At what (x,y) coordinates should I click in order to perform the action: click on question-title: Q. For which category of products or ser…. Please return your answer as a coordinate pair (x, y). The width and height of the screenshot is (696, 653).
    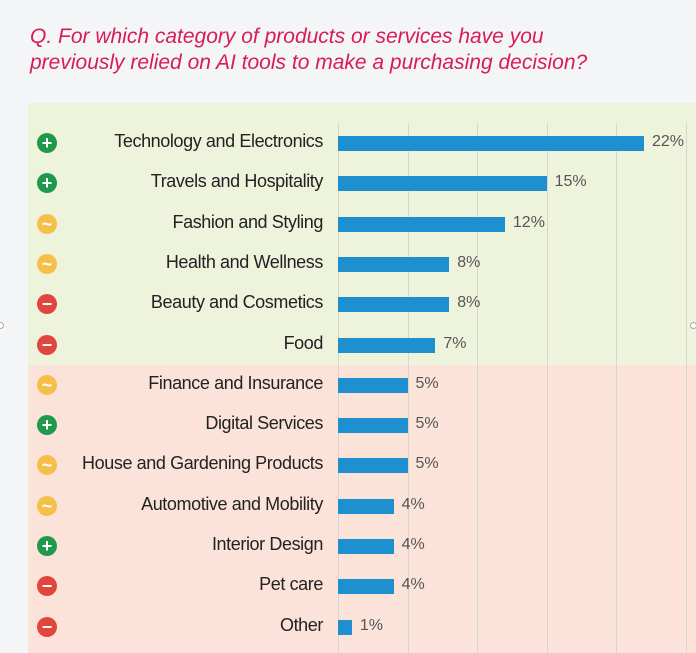
    Looking at the image, I should click on (340, 50).